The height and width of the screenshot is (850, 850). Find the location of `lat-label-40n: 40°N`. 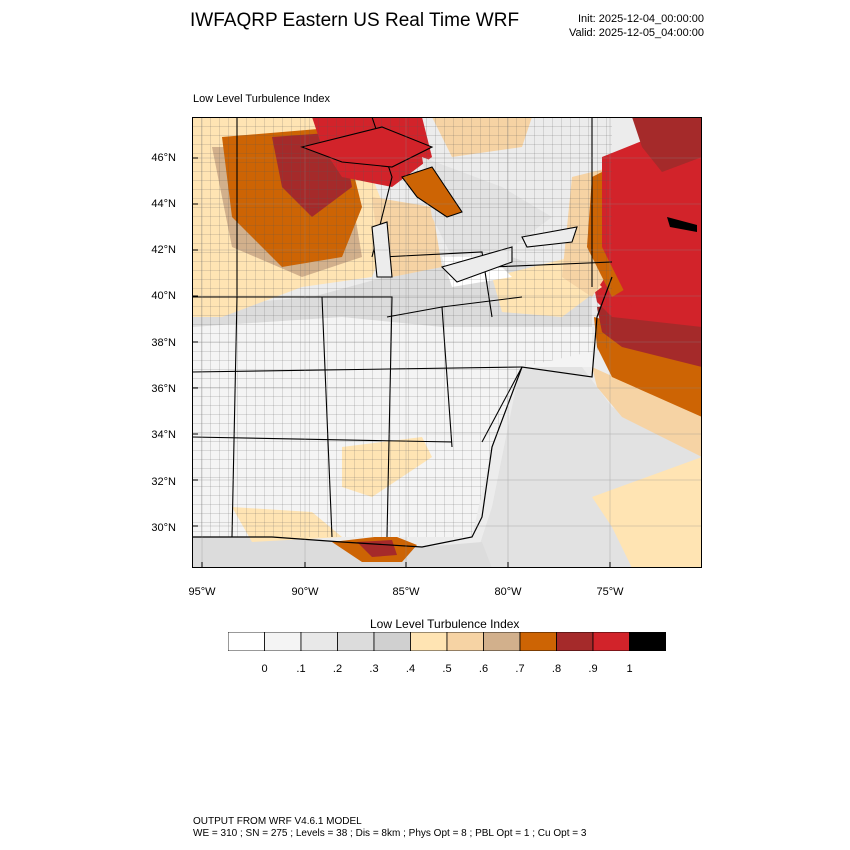

lat-label-40n: 40°N is located at coordinates (163, 296).